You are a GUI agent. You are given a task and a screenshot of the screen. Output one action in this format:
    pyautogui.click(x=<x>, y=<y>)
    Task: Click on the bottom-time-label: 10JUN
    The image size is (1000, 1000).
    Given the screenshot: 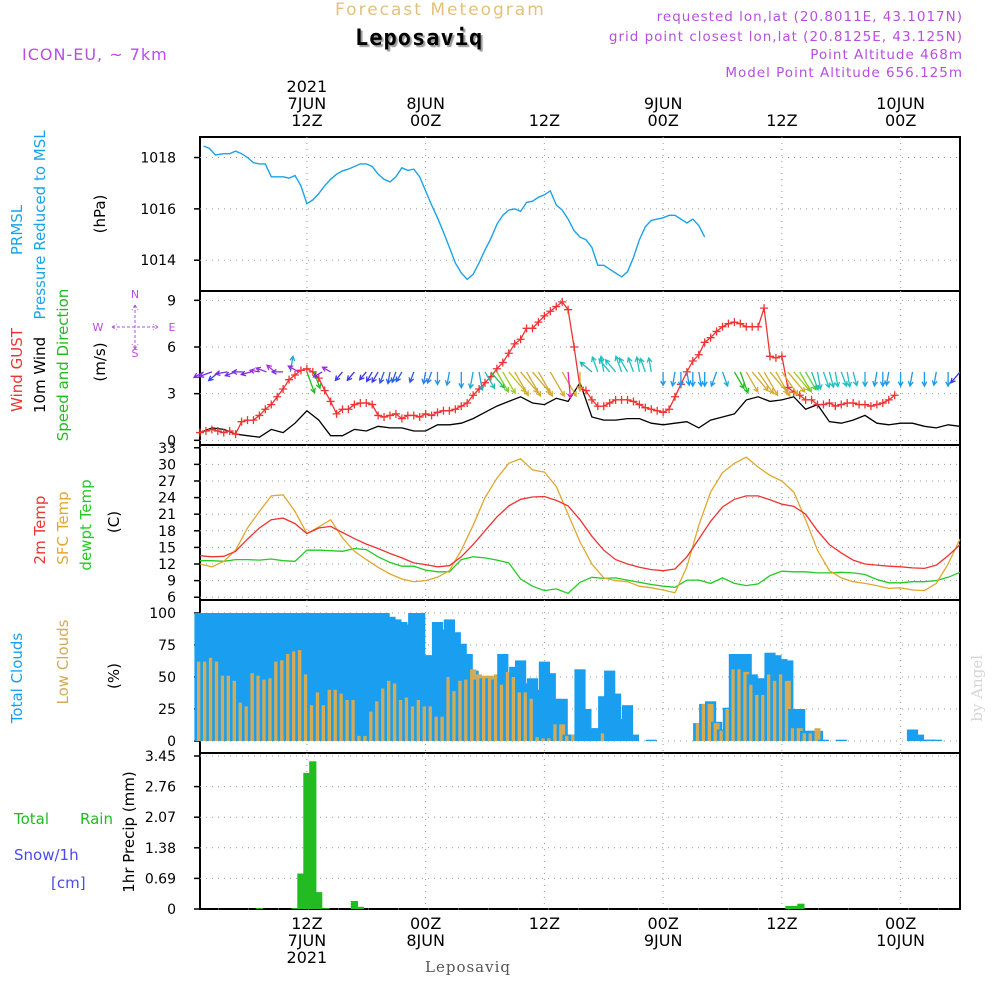 What is the action you would take?
    pyautogui.click(x=900, y=940)
    